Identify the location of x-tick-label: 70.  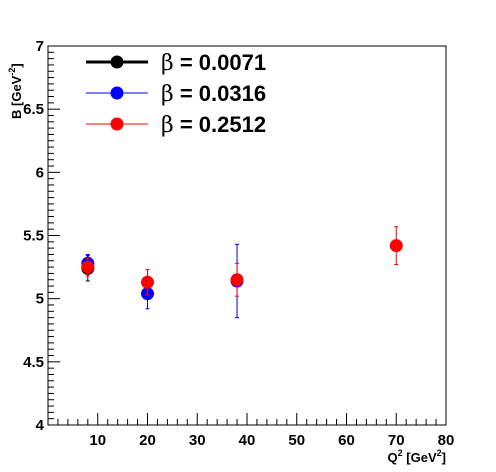
(396, 440).